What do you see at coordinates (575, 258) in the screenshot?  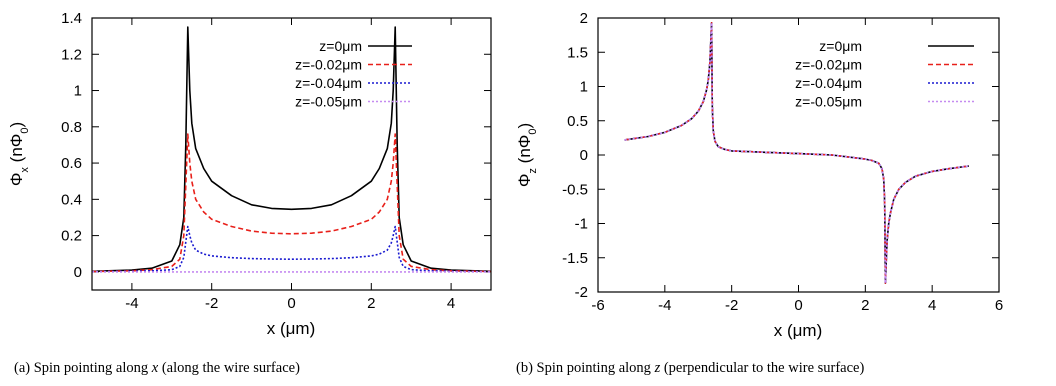 I see `y-tick-label: -1.5` at bounding box center [575, 258].